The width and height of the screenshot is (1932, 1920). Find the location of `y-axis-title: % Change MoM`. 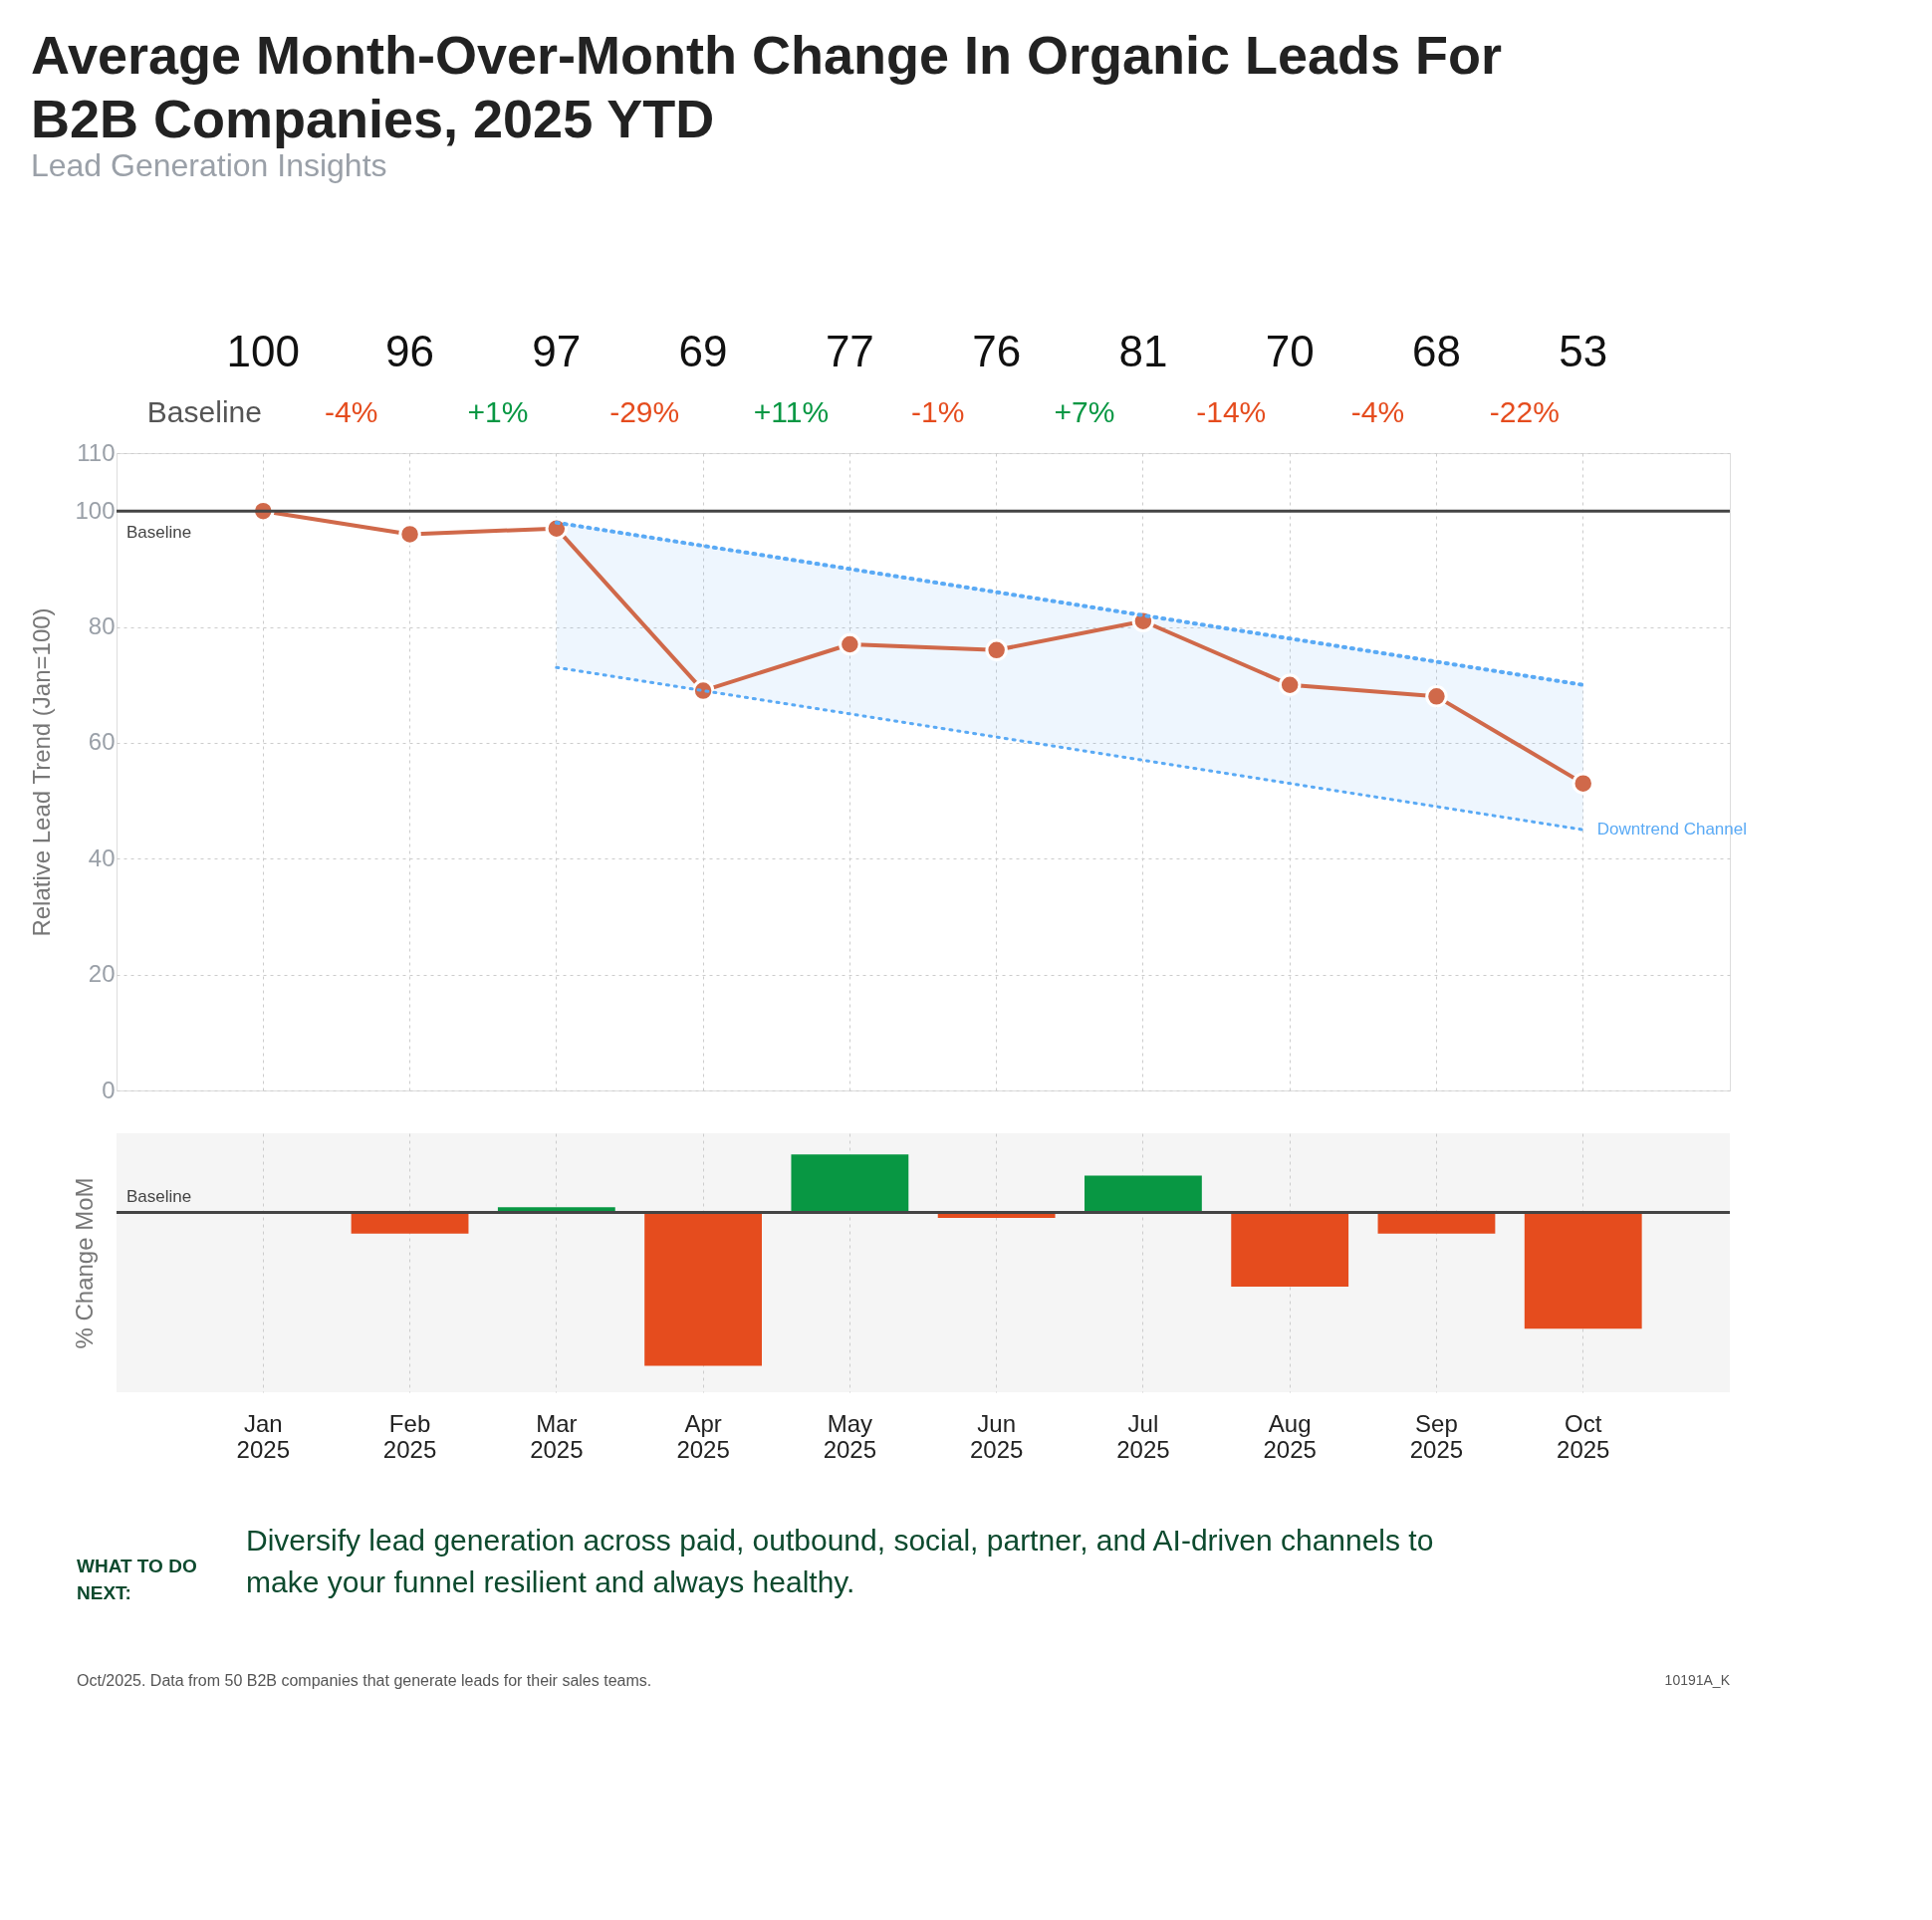

y-axis-title: % Change MoM is located at coordinates (84, 1263).